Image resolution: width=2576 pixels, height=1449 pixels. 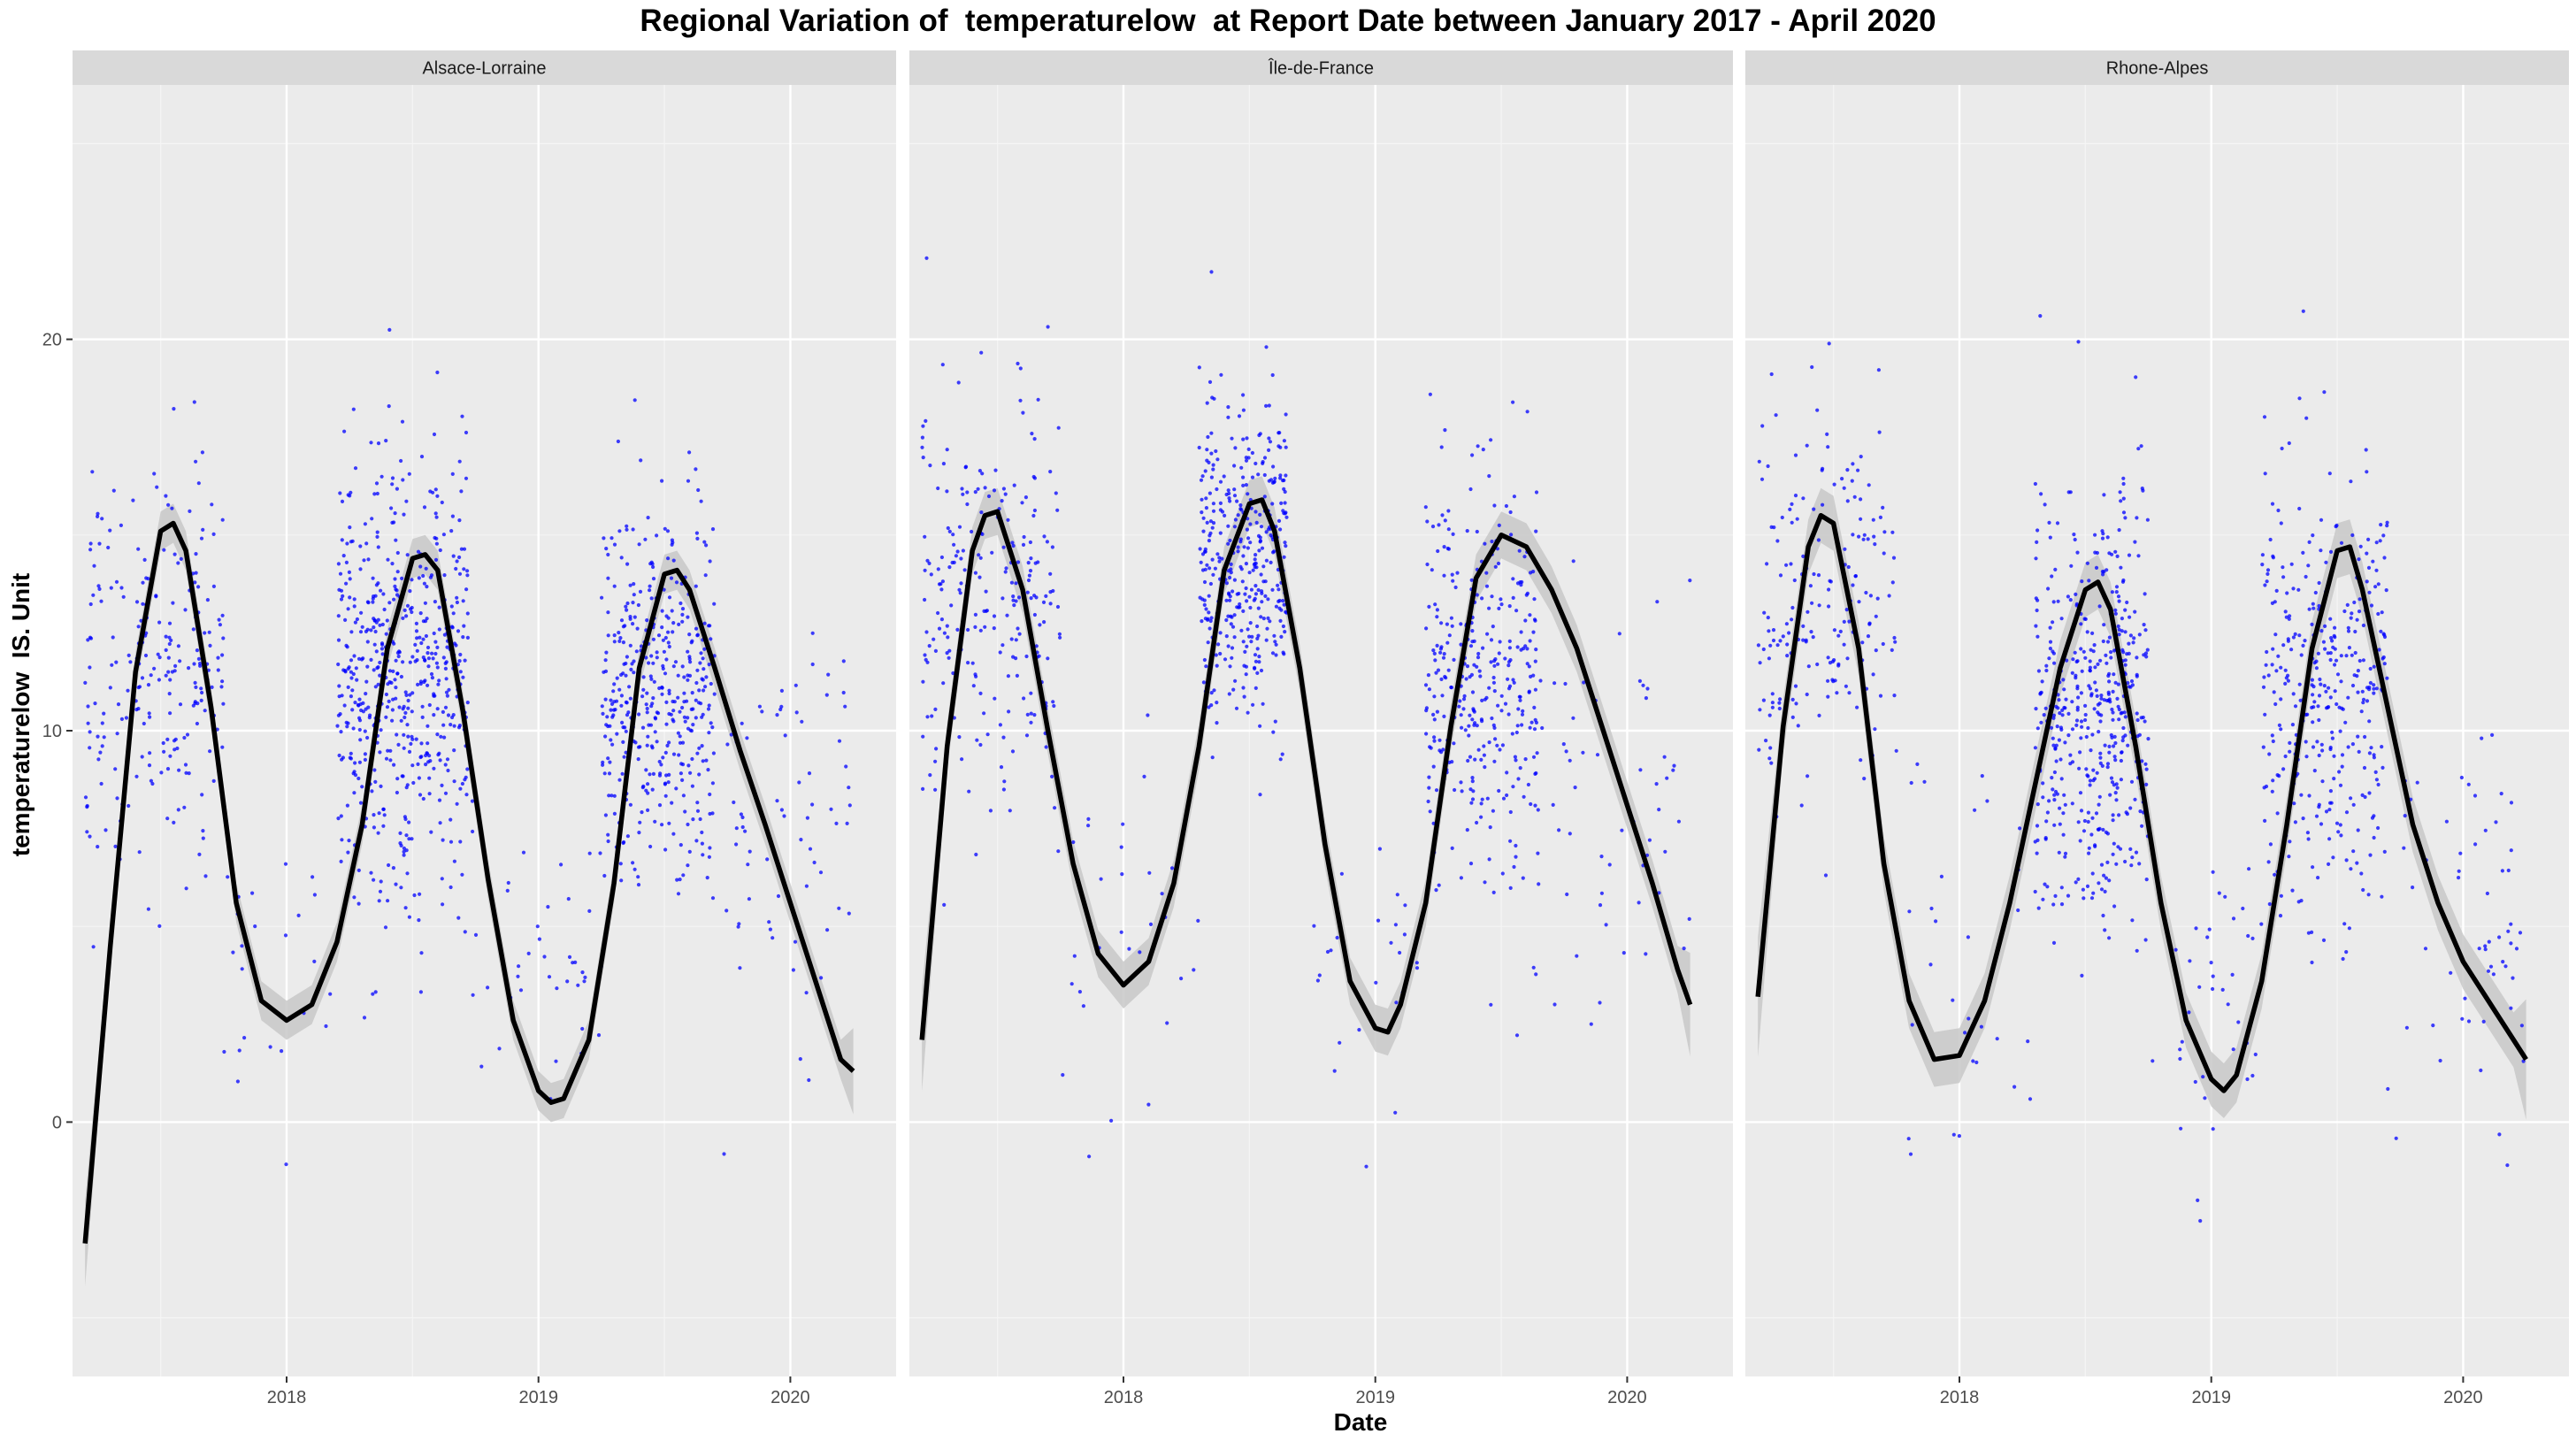 I want to click on smooth-line, so click(x=1306, y=768).